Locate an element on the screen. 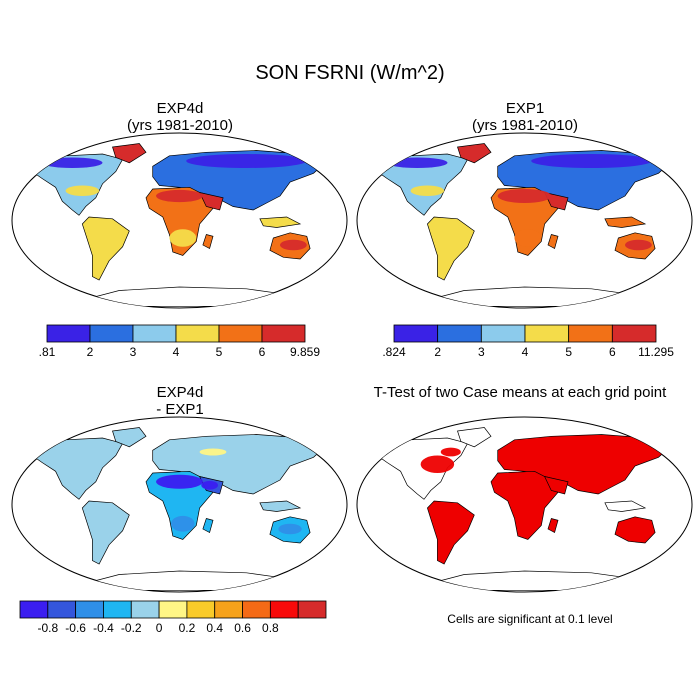  colorbar-exp4d: .81 2 3 4 5 6 9.859 is located at coordinates (179, 341).